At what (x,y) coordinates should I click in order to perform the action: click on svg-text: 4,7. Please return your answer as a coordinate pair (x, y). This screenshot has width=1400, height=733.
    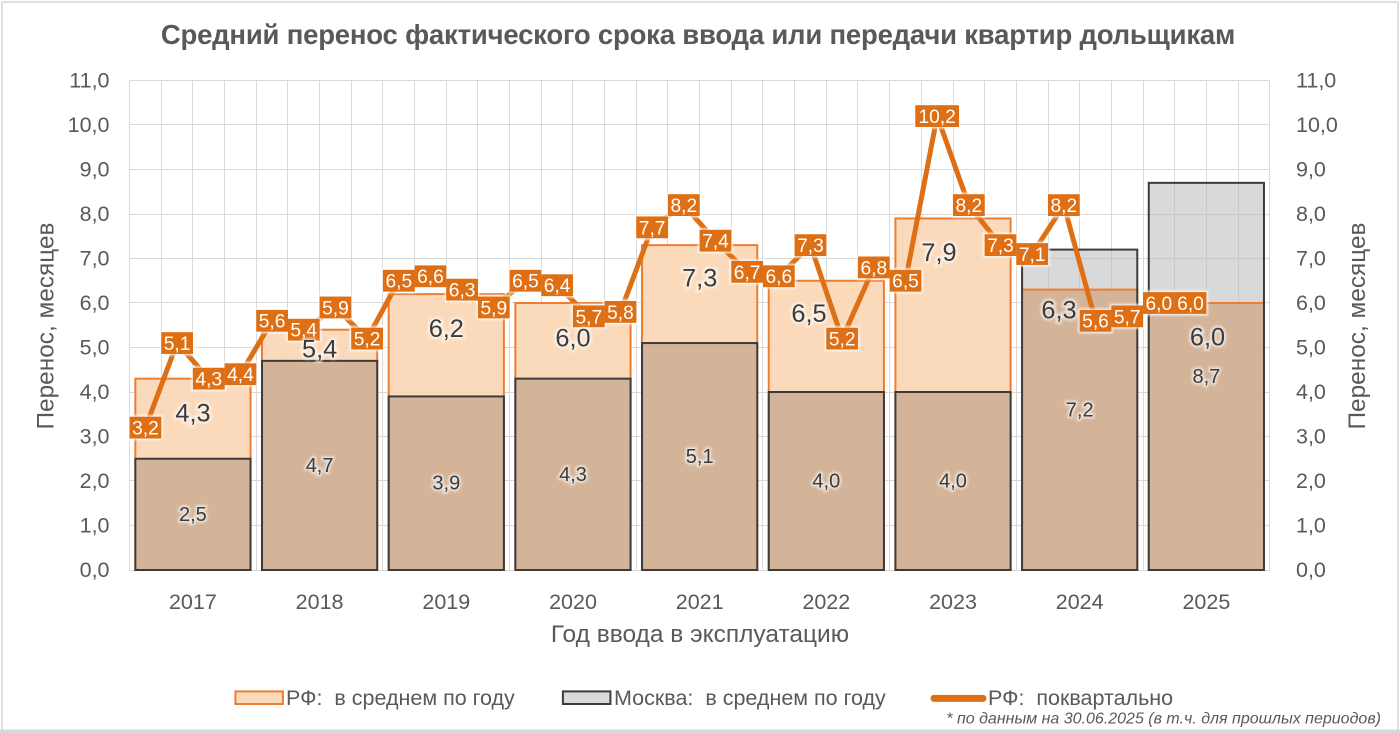
    Looking at the image, I should click on (320, 466).